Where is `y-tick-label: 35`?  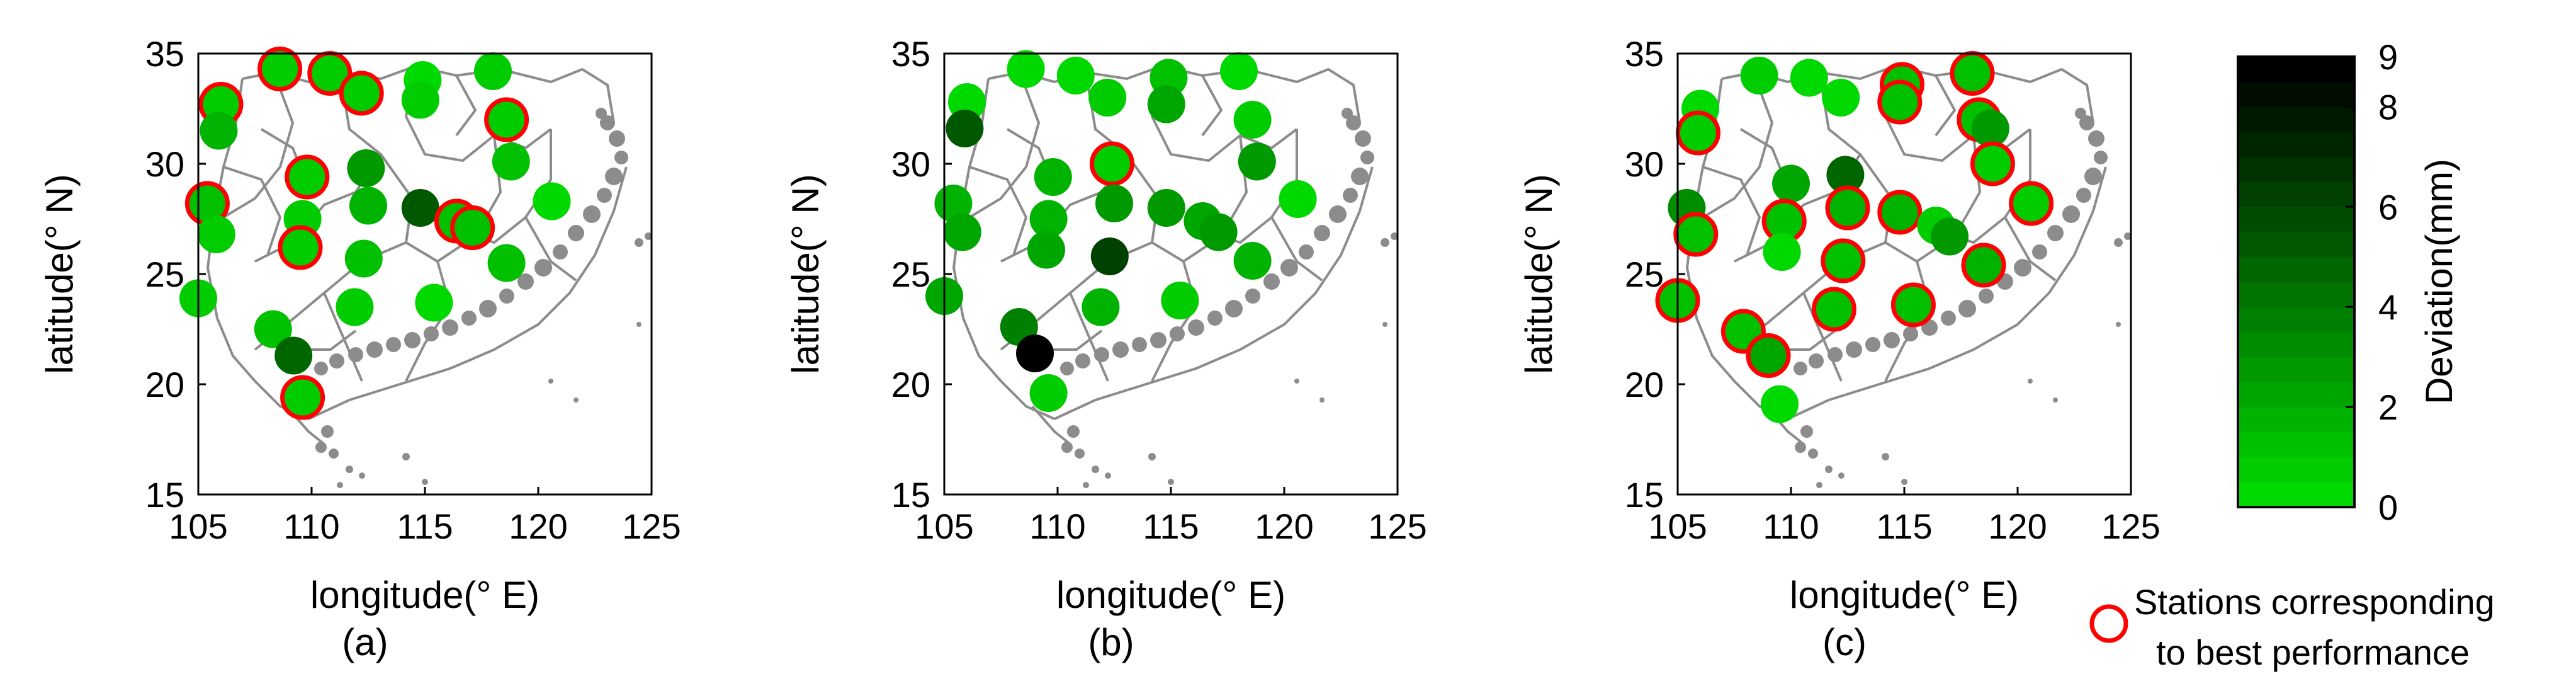 y-tick-label: 35 is located at coordinates (910, 54).